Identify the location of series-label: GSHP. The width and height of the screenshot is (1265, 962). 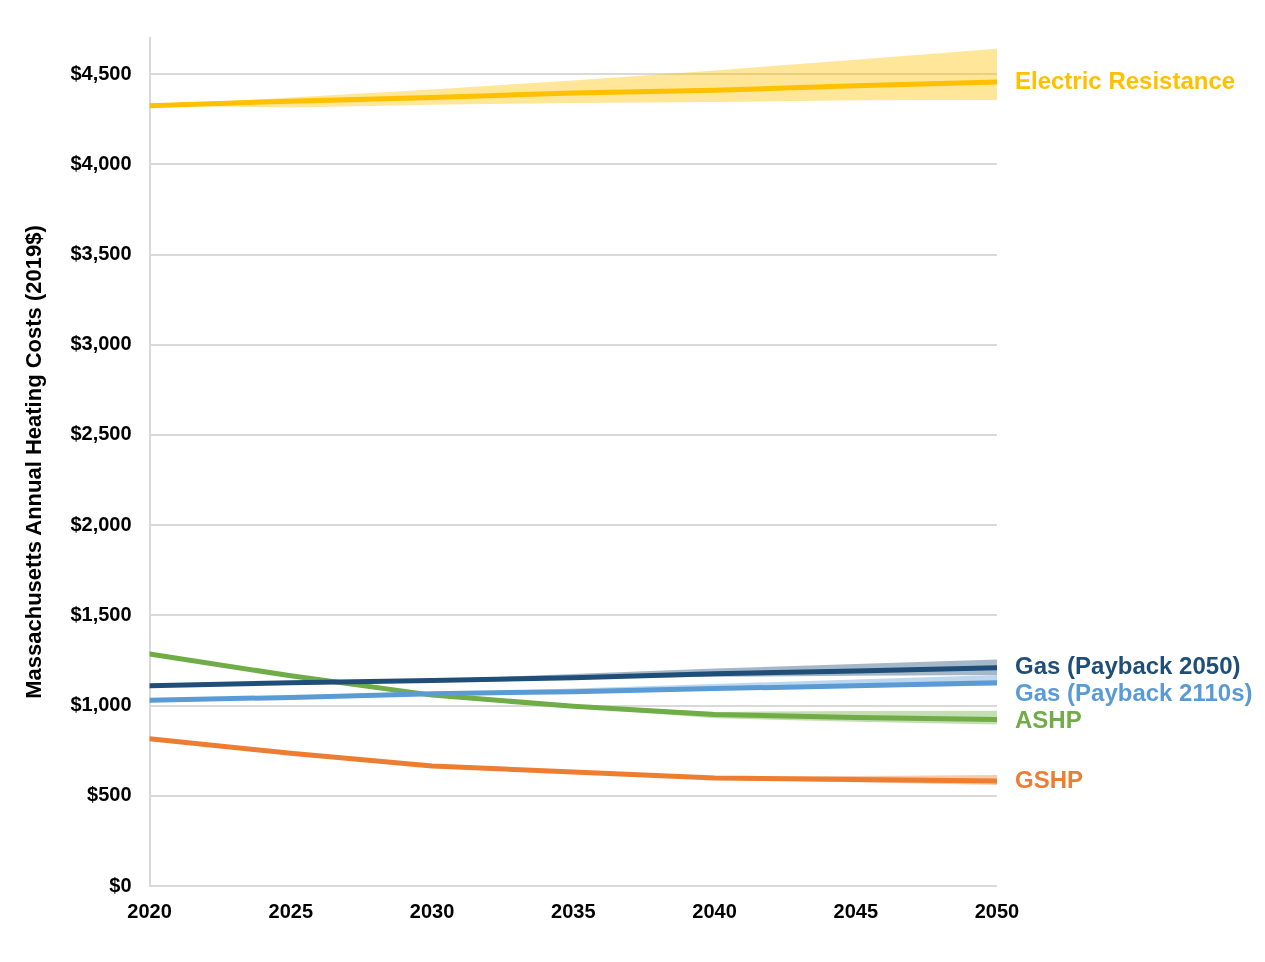
(1049, 779).